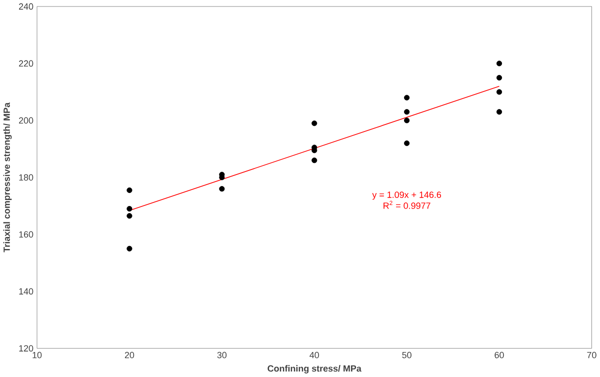 The height and width of the screenshot is (377, 600). I want to click on y-tick-label: 220, so click(26, 63).